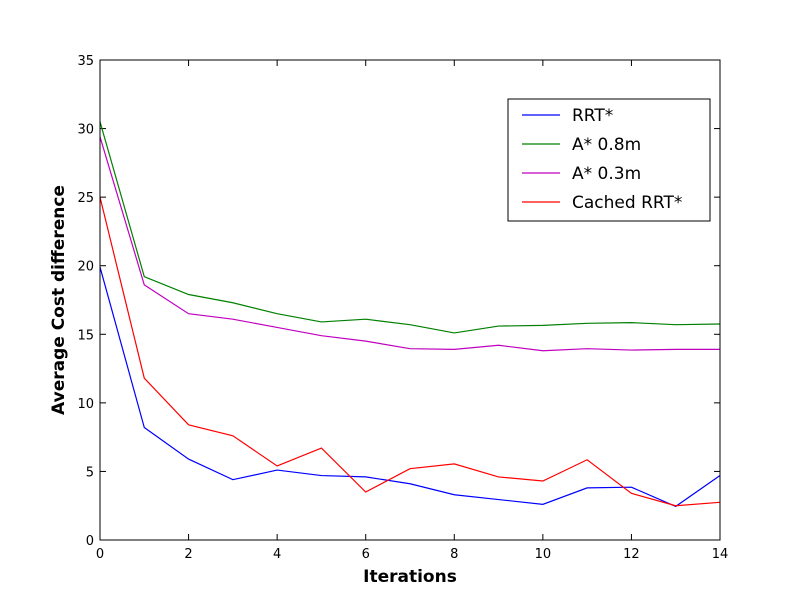  What do you see at coordinates (59, 300) in the screenshot?
I see `y-axis-label: Average Cost difference` at bounding box center [59, 300].